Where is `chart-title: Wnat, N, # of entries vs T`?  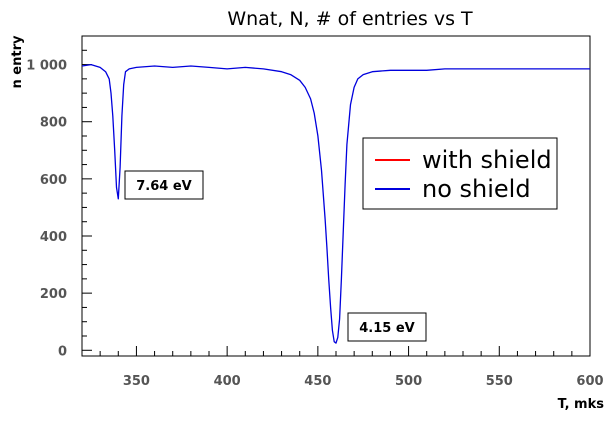 chart-title: Wnat, N, # of entries vs T is located at coordinates (350, 19).